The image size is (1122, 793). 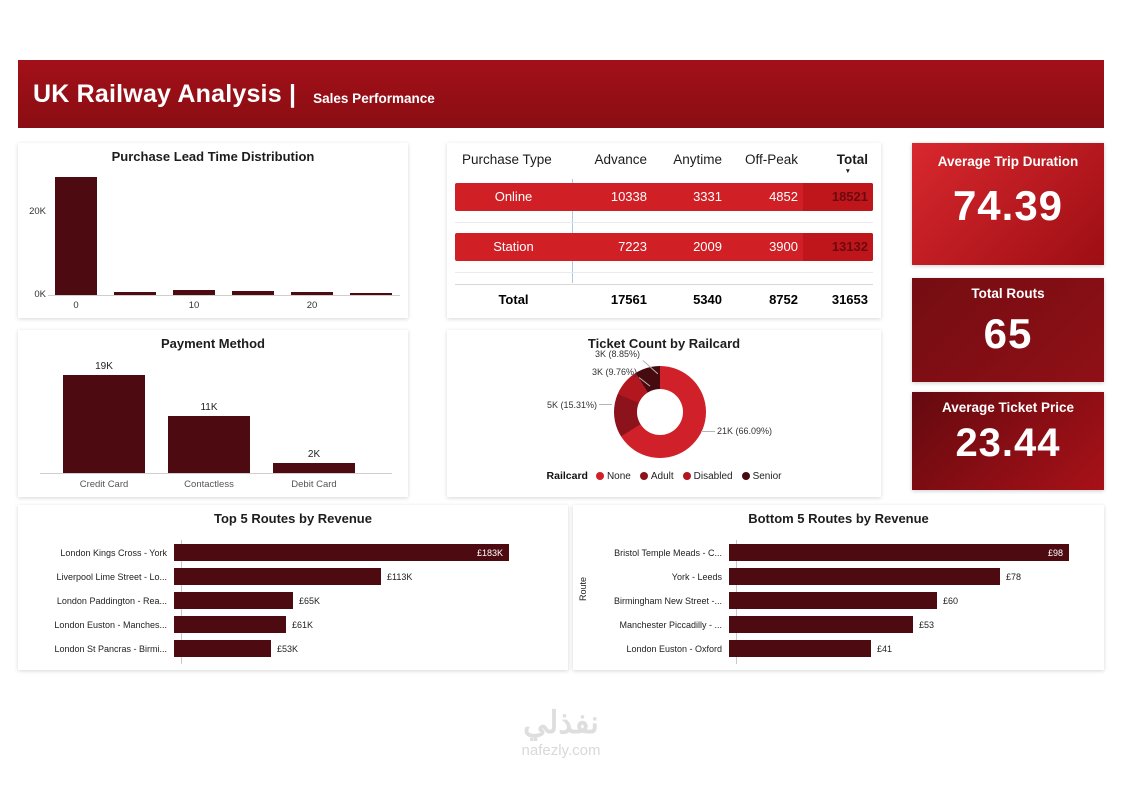 I want to click on dashboard-header: UK Railway Analysis | Sales Performance, so click(x=561, y=94).